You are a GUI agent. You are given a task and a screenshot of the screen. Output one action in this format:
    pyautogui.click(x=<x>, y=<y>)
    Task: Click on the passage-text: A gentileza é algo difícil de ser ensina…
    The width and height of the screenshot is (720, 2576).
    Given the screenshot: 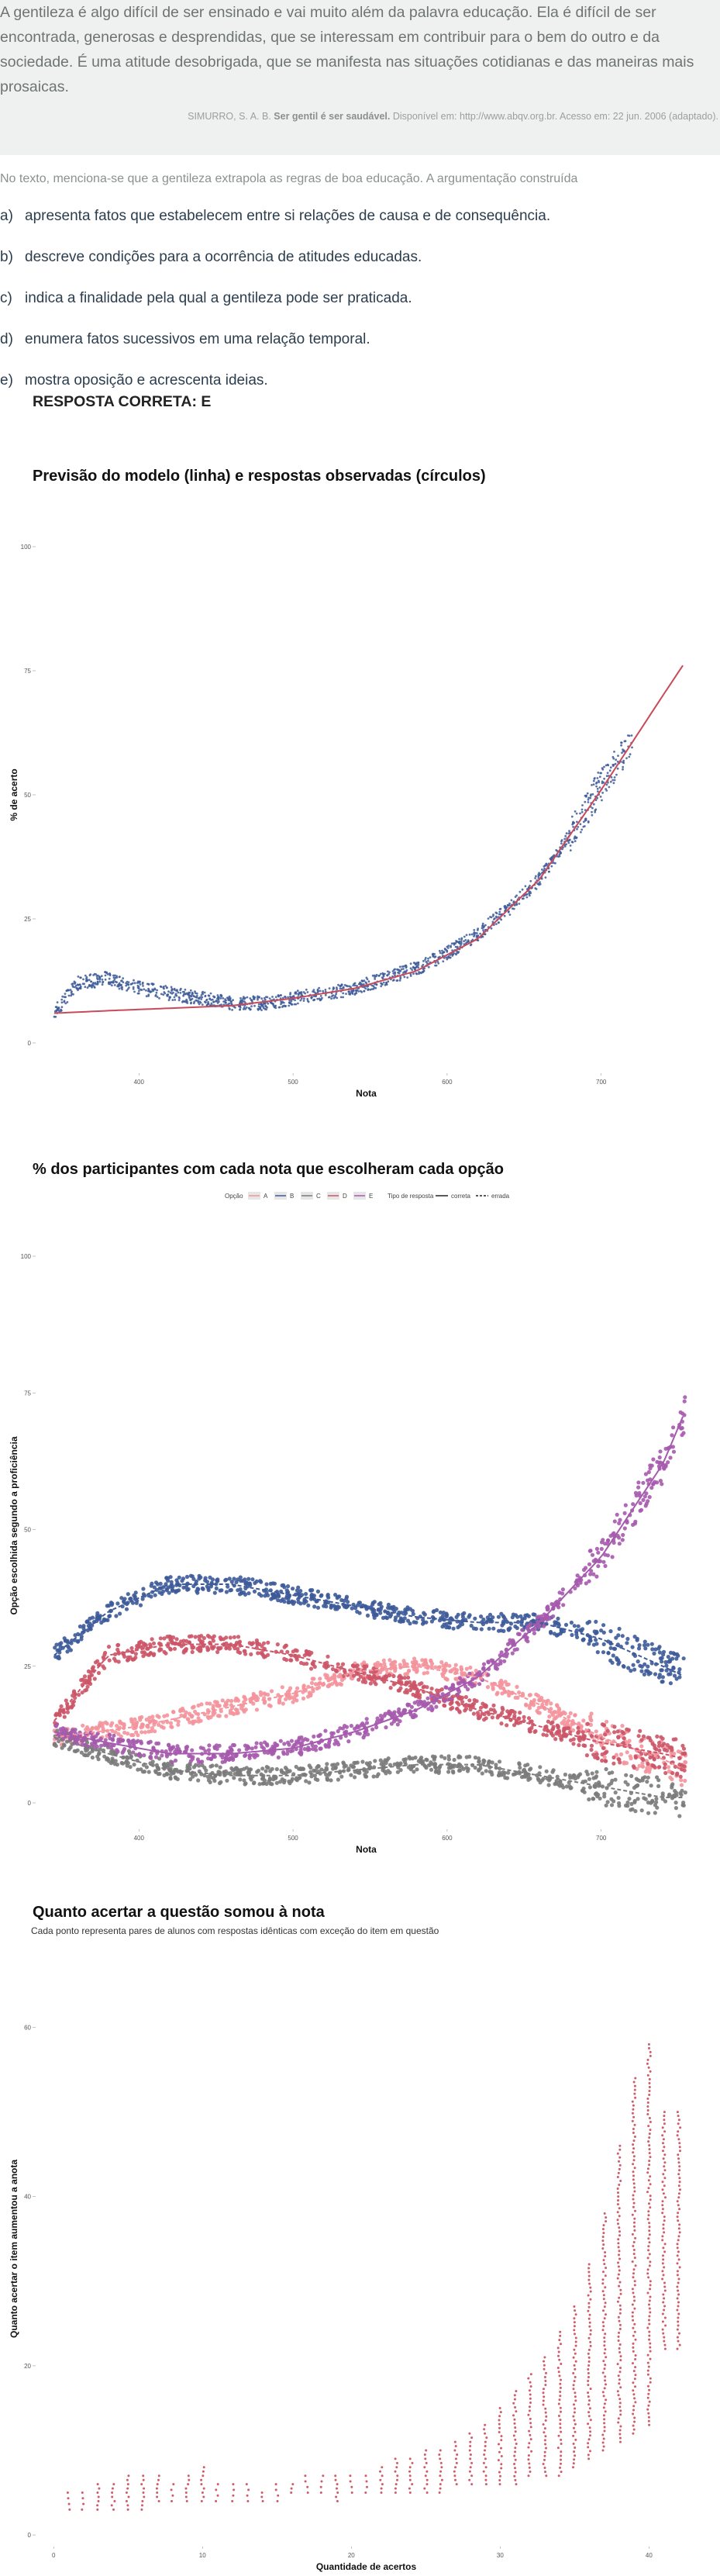 What is the action you would take?
    pyautogui.click(x=347, y=49)
    